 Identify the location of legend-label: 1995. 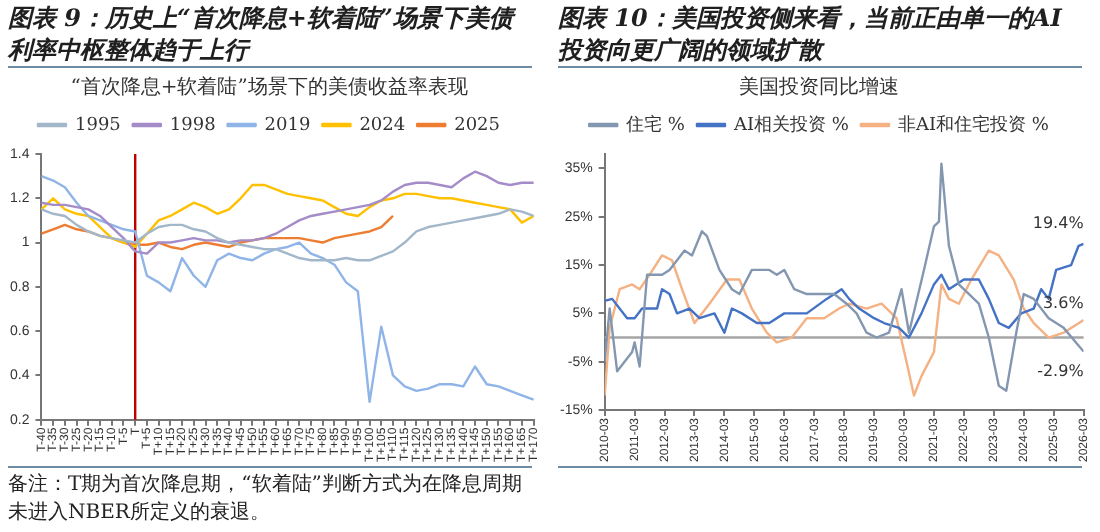
(98, 125).